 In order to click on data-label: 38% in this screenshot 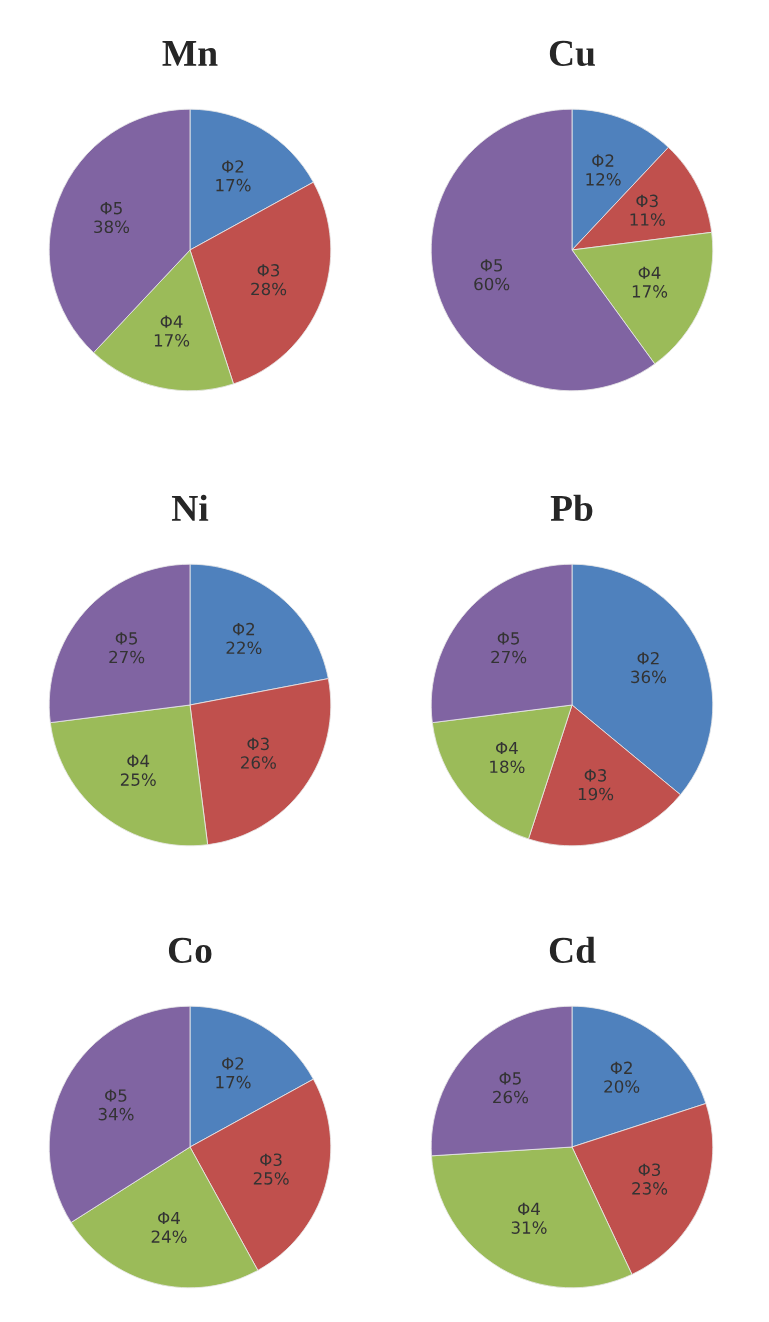, I will do `click(112, 227)`.